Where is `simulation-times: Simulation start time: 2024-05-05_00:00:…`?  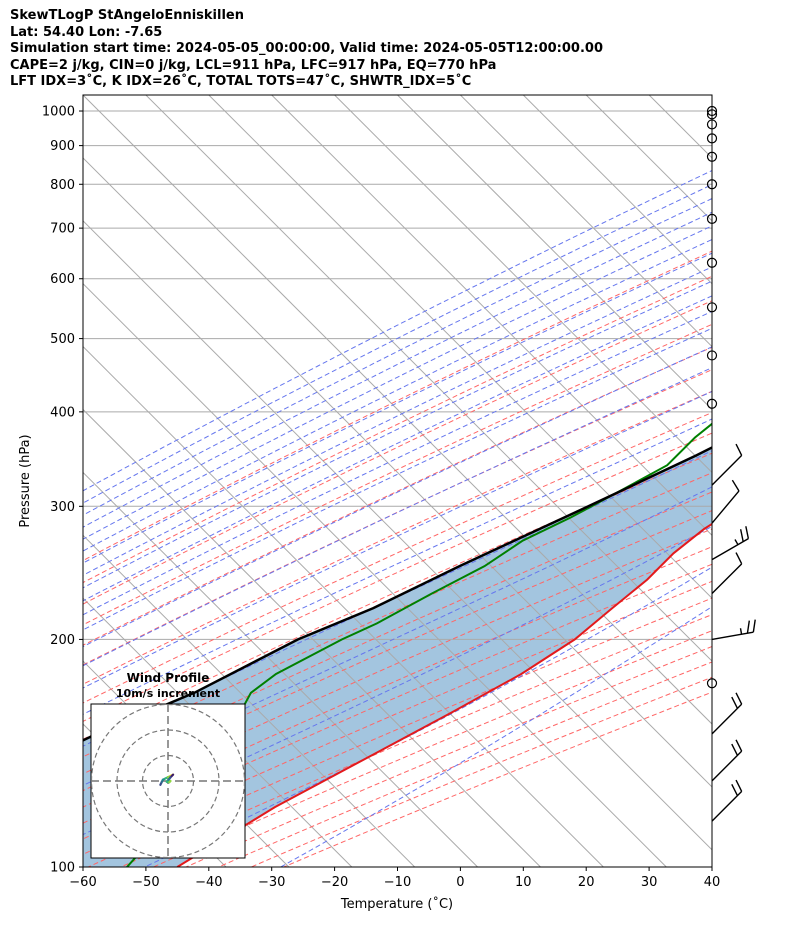
simulation-times: Simulation start time: 2024-05-05_00:00:… is located at coordinates (306, 48).